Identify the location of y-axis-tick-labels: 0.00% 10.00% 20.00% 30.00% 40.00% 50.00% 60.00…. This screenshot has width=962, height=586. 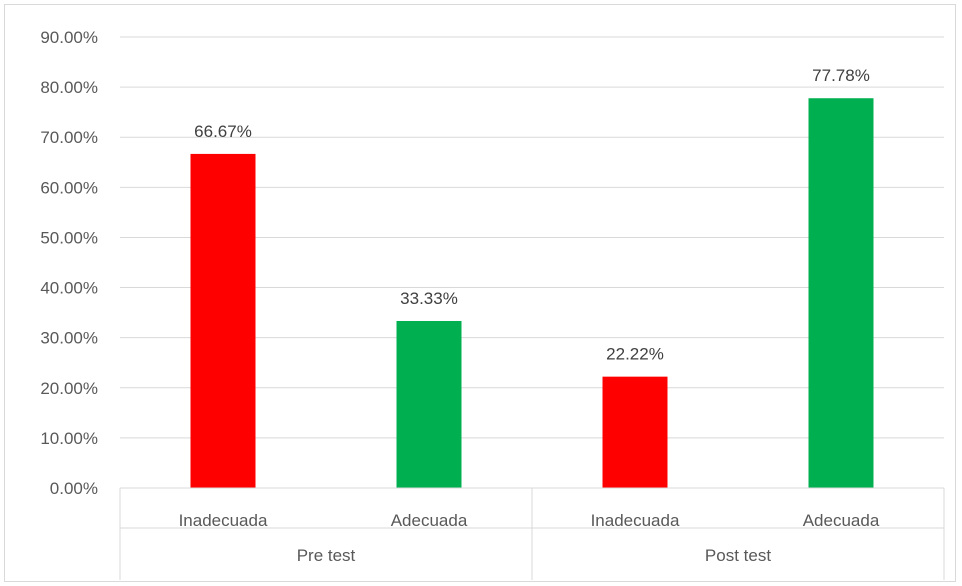
(69, 263).